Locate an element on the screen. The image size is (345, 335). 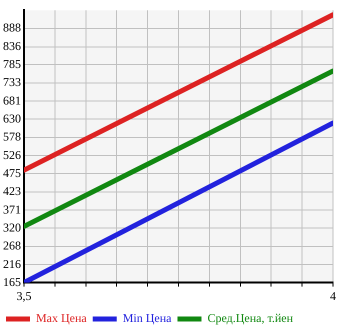
y-tick-label: 888 is located at coordinates (12, 27).